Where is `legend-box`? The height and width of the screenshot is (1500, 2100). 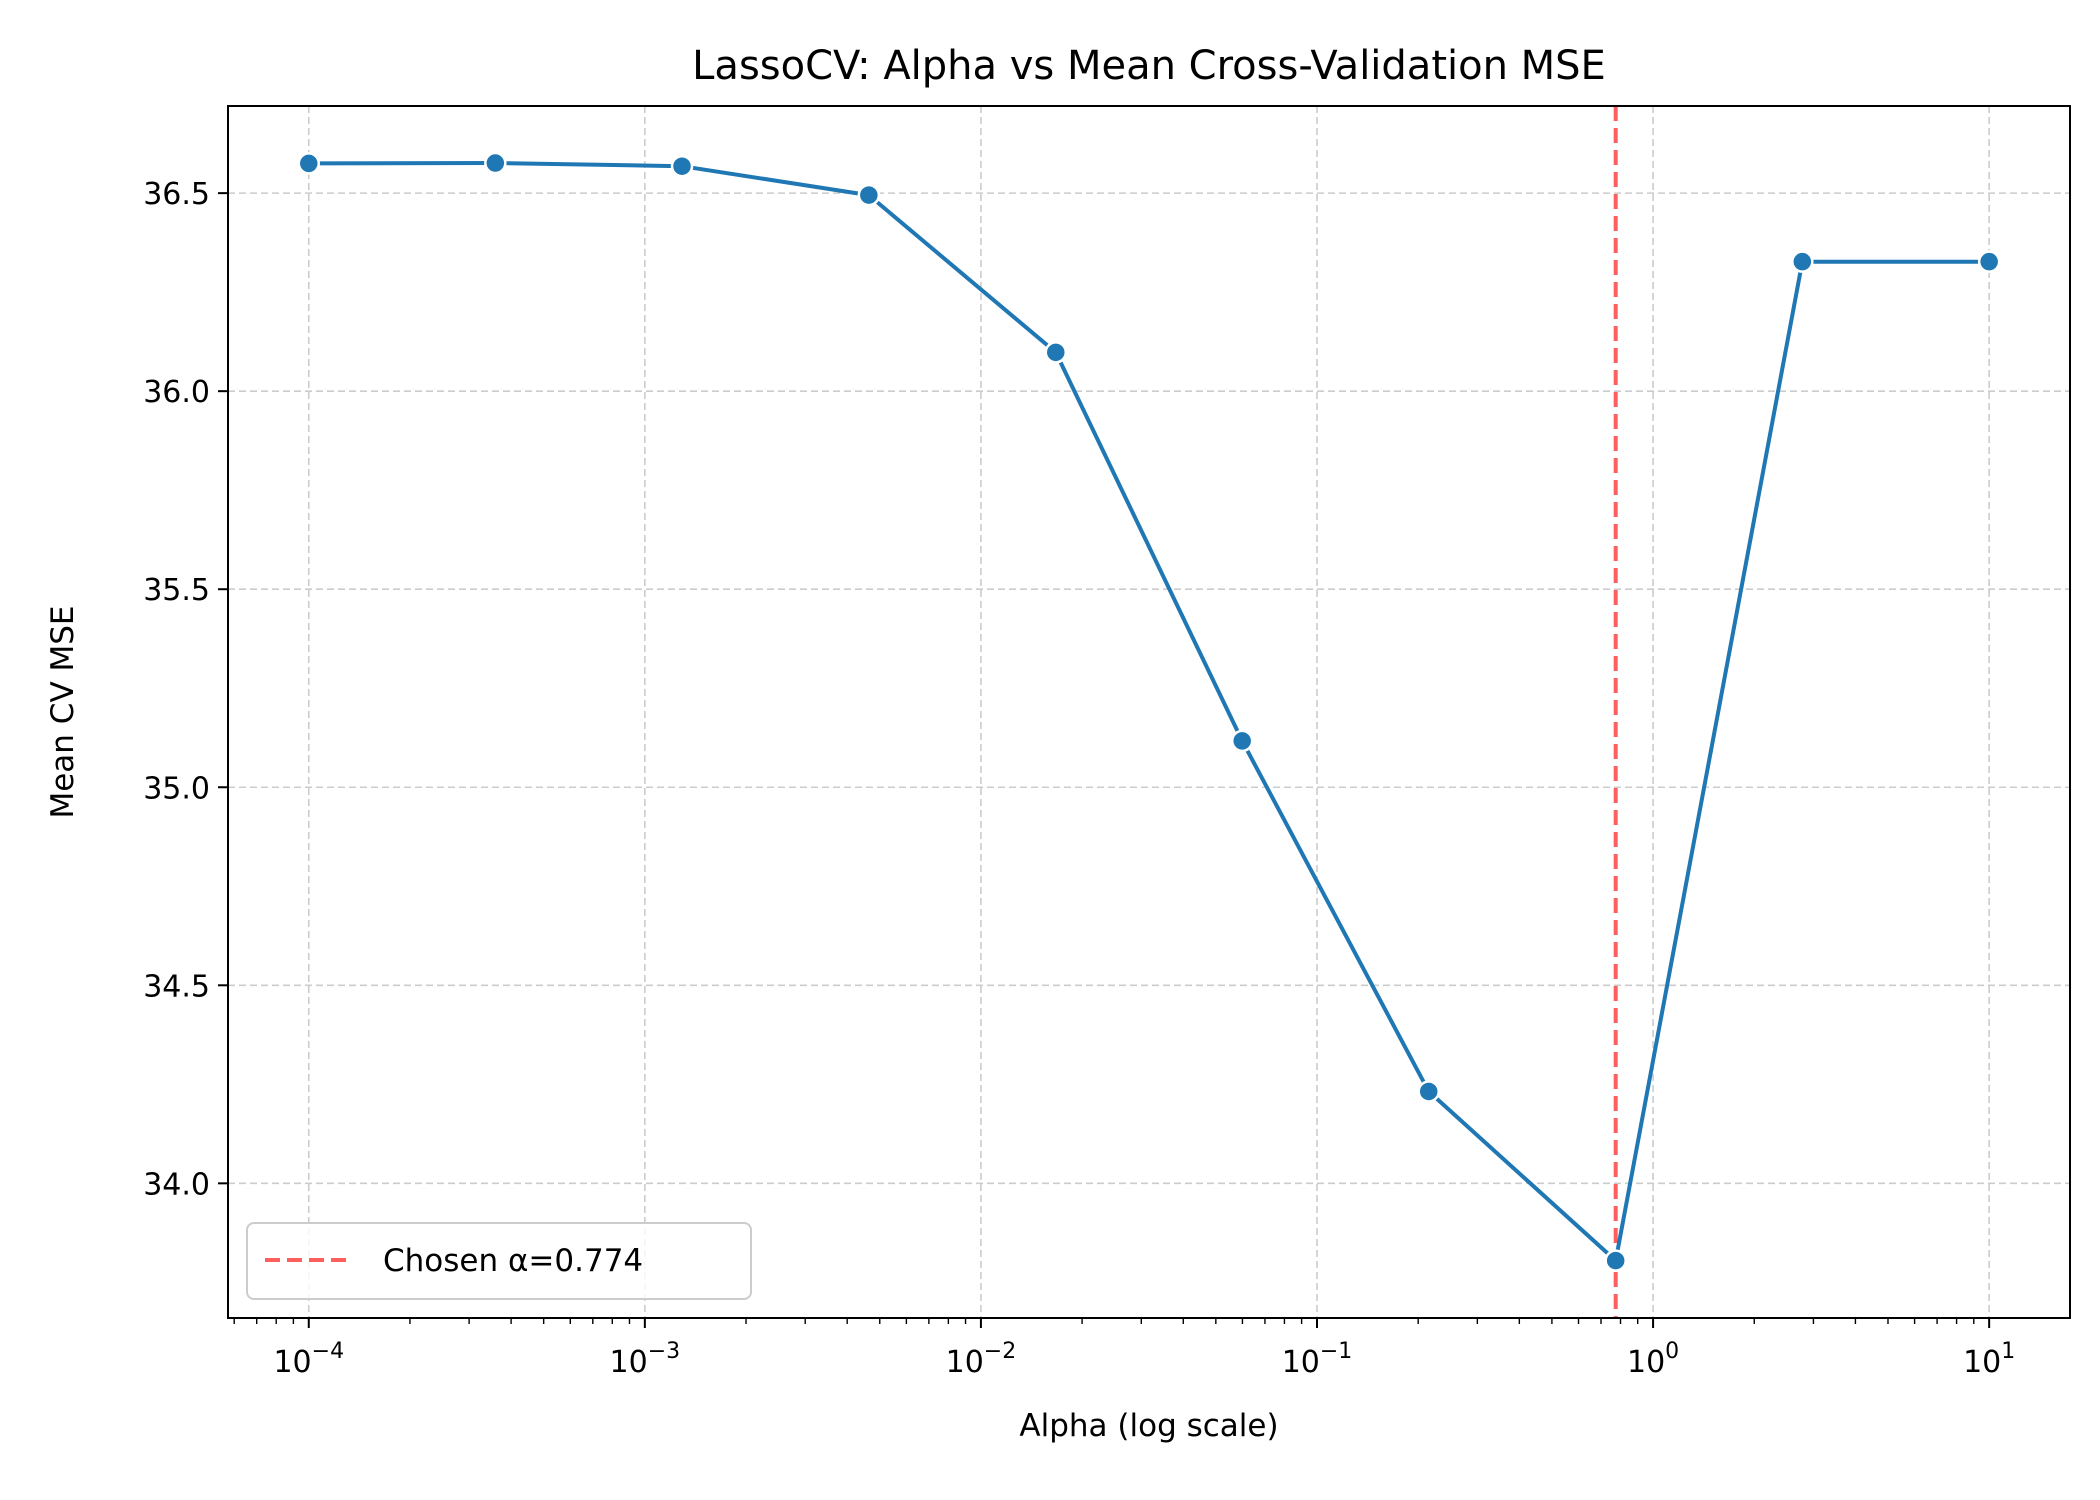
legend-box is located at coordinates (499, 1261).